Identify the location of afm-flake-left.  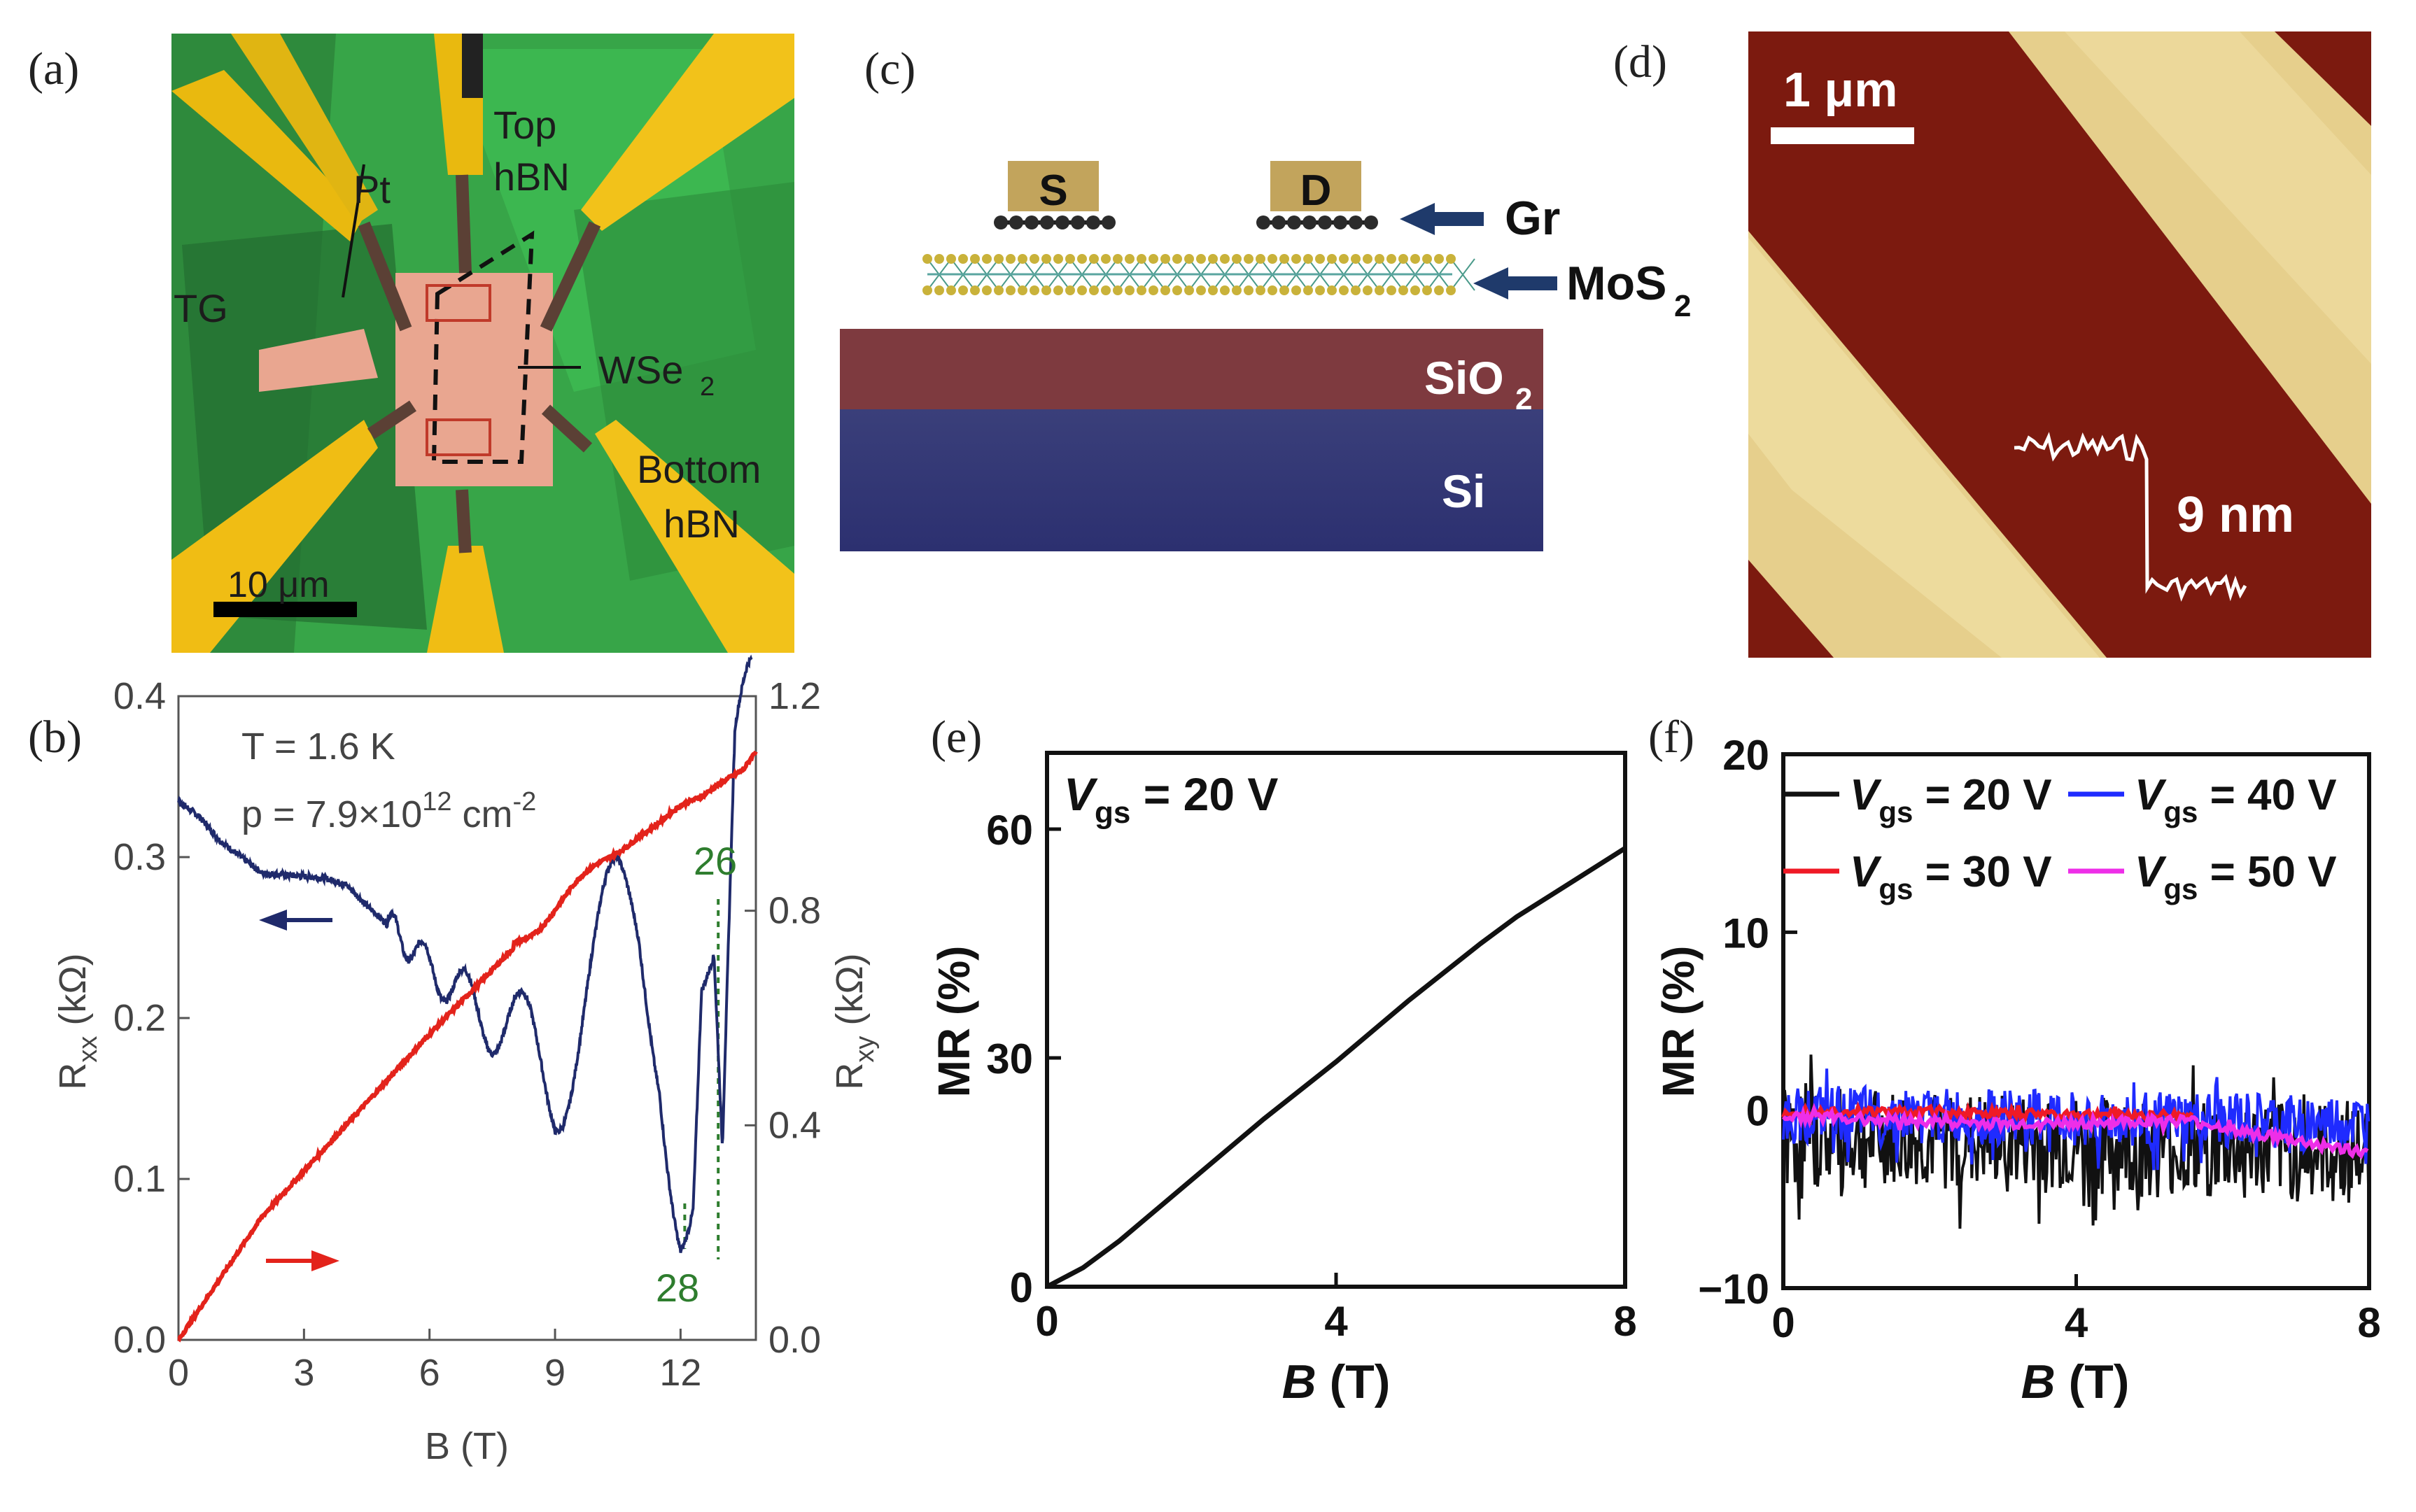
(1927, 444).